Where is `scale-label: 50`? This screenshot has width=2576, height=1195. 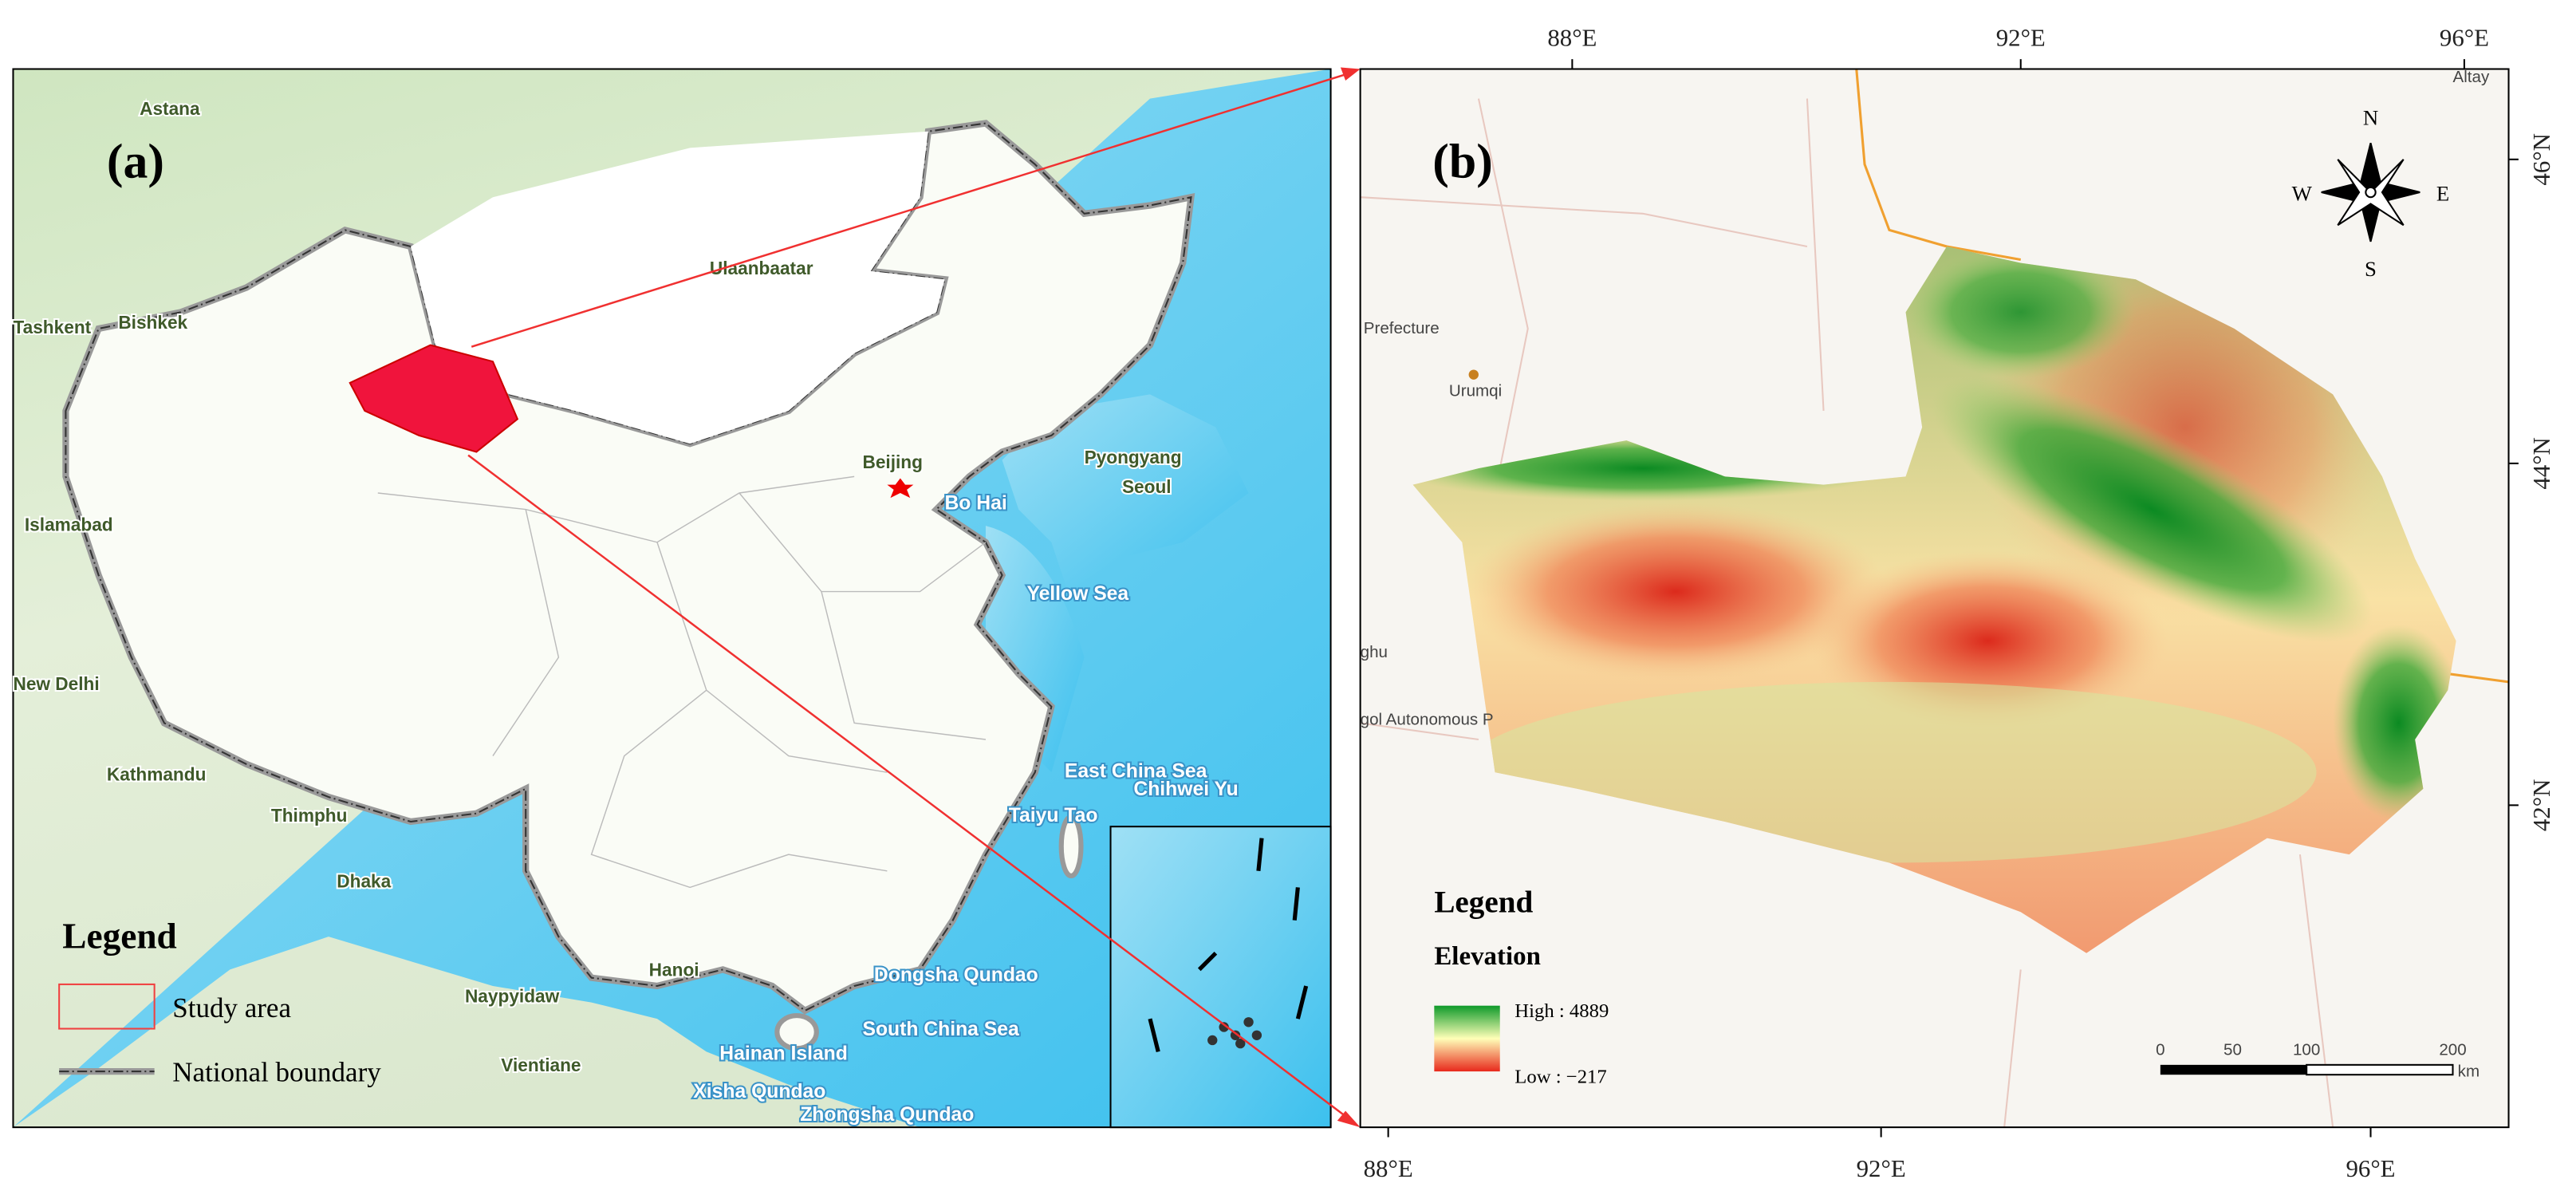 scale-label: 50 is located at coordinates (2232, 1049).